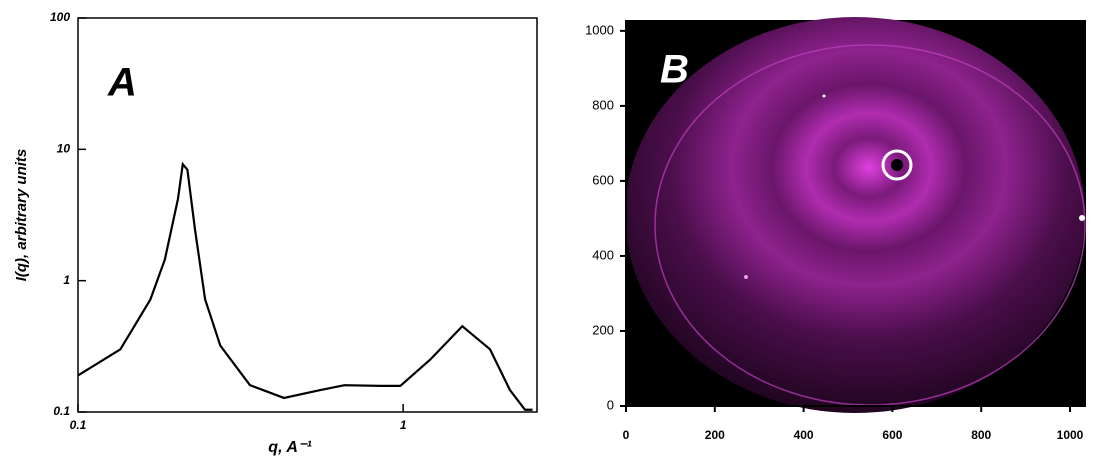  What do you see at coordinates (626, 435) in the screenshot?
I see `x-tick-label: 0` at bounding box center [626, 435].